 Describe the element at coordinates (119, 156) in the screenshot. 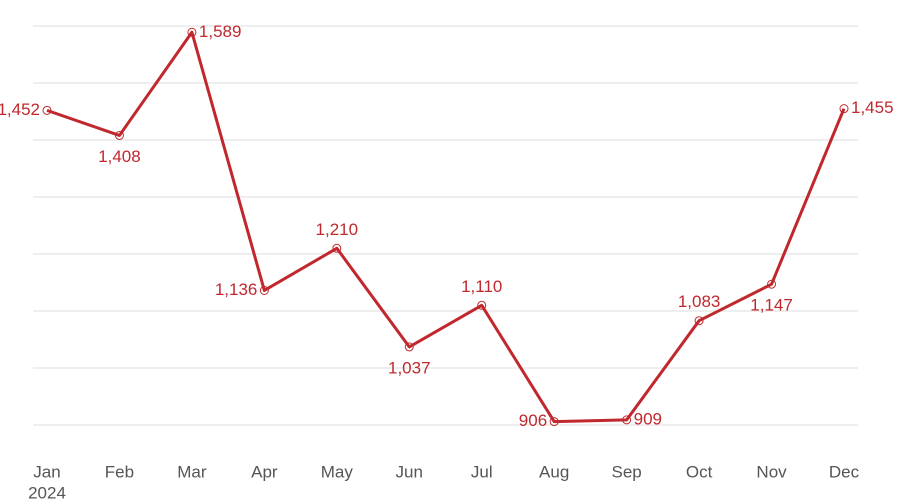

I see `data-label: 1,408` at that location.